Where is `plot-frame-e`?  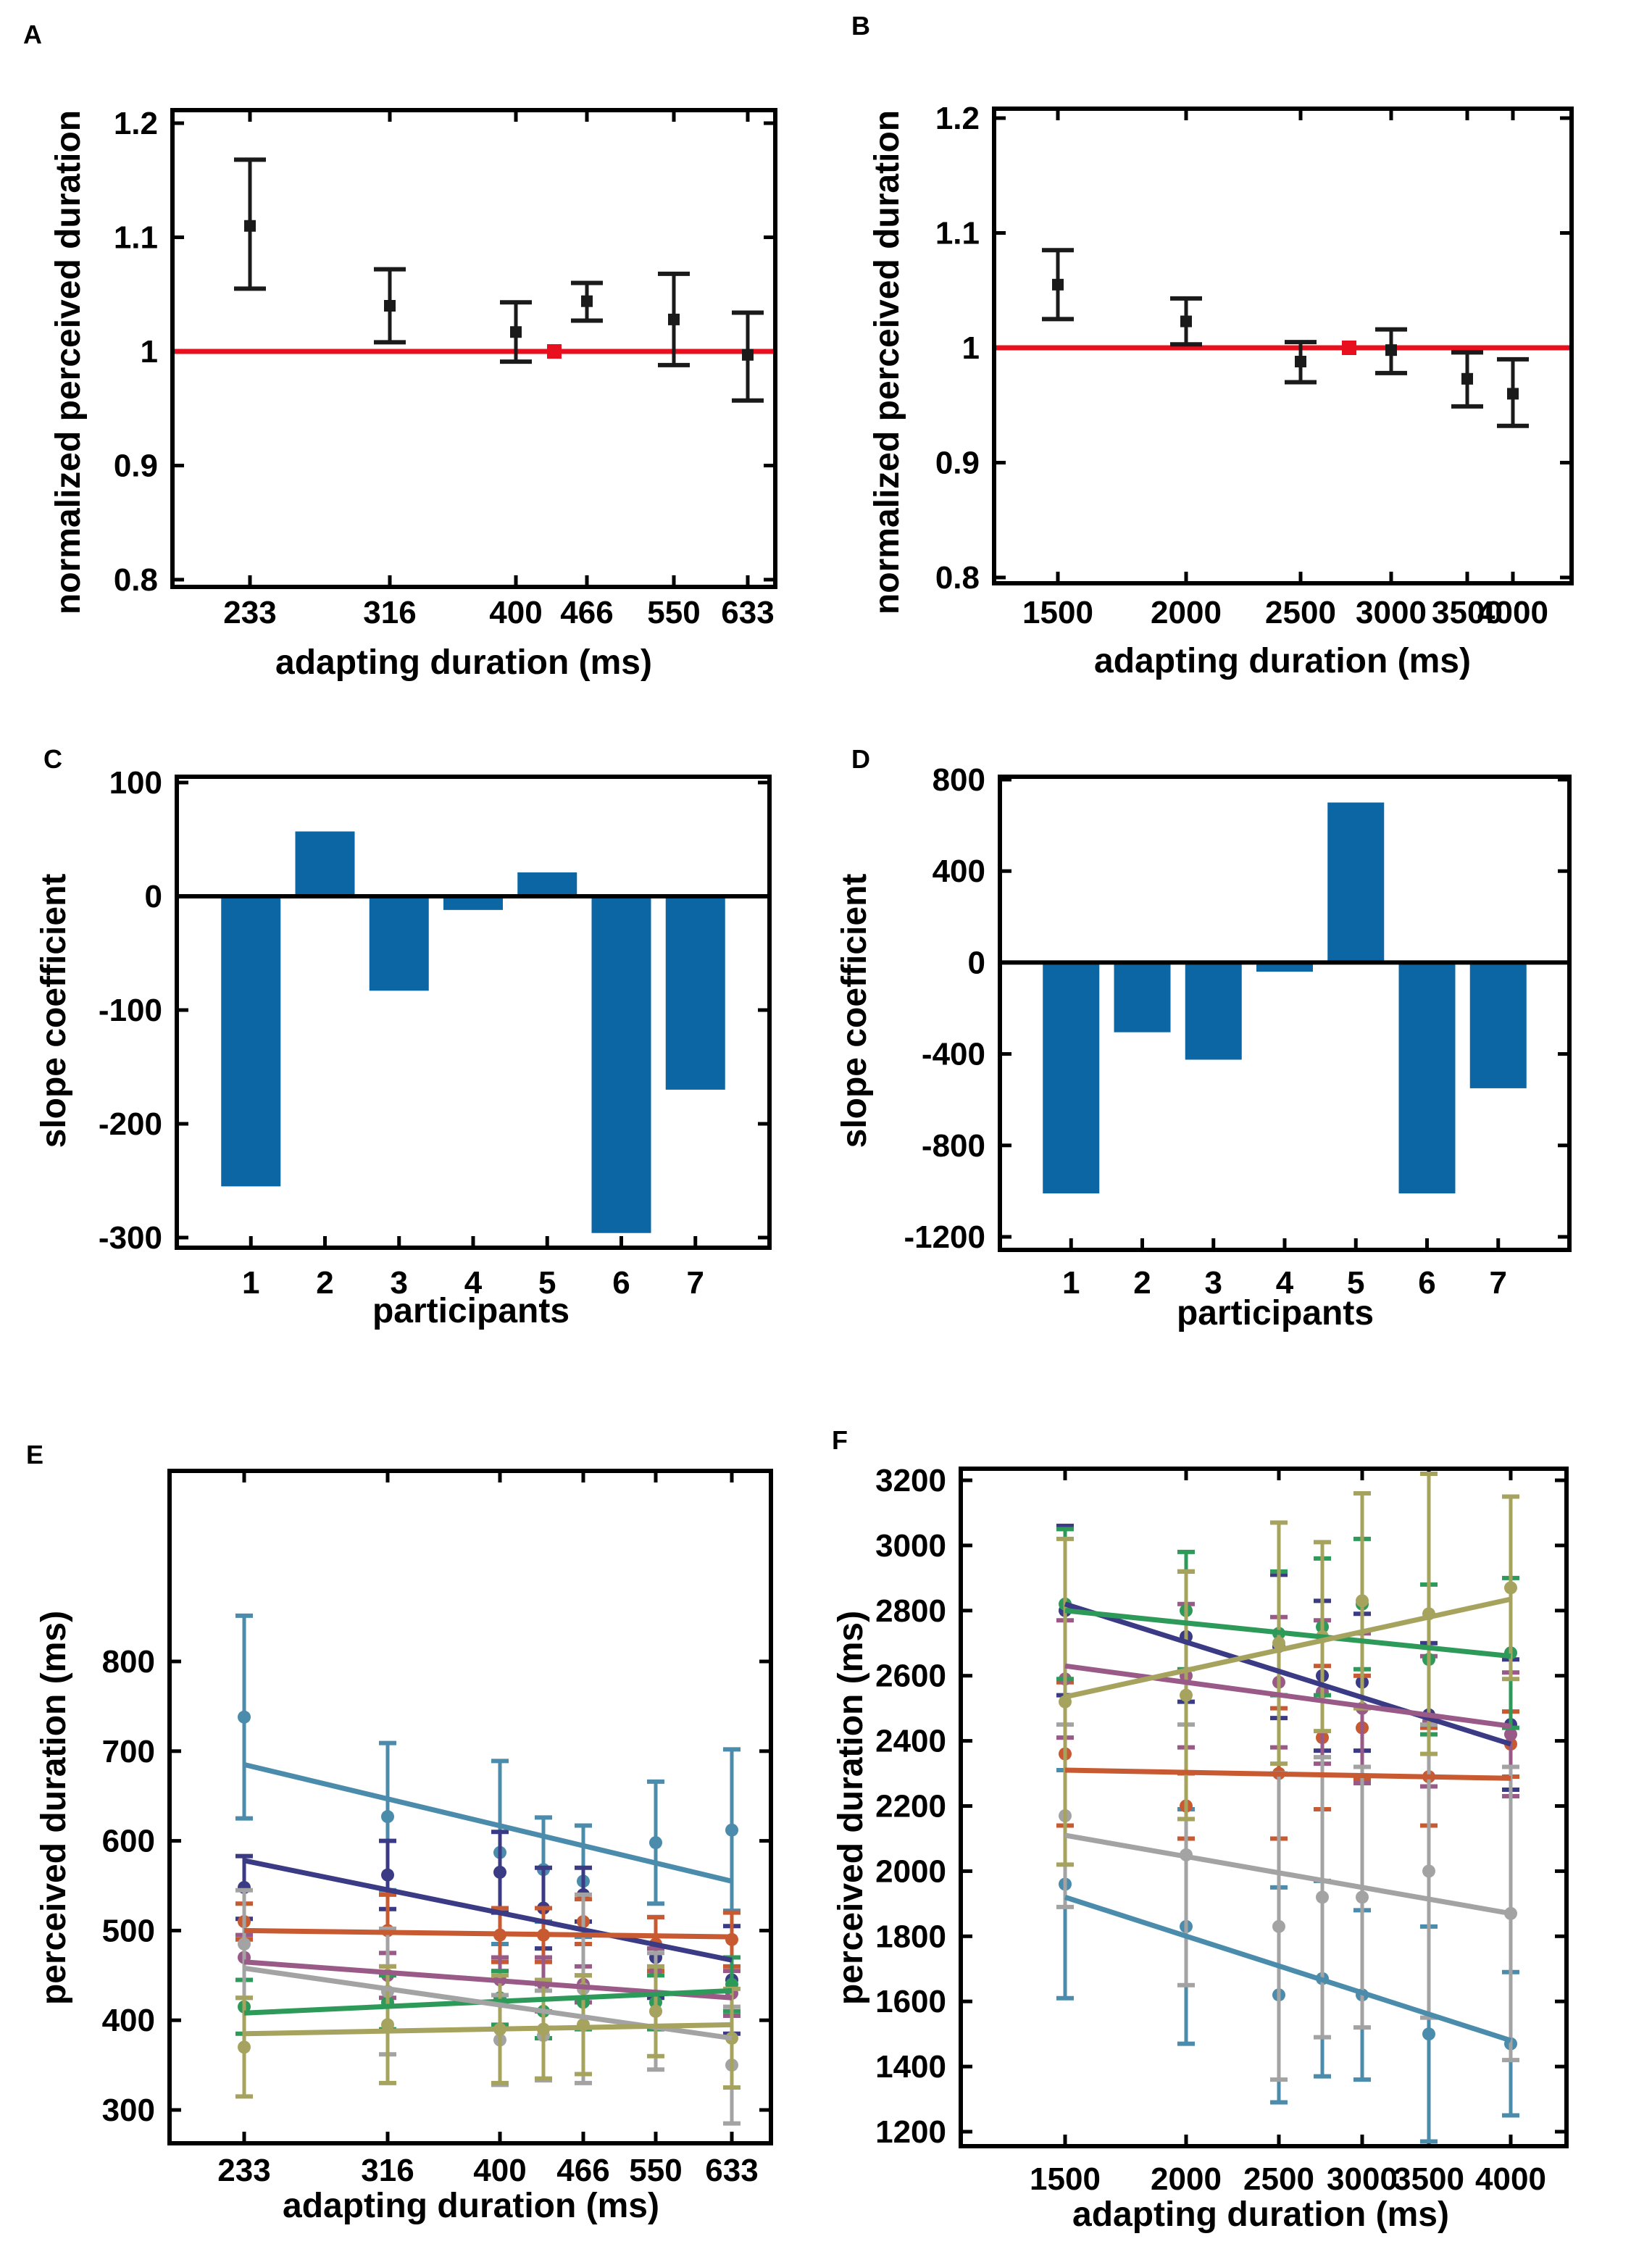
plot-frame-e is located at coordinates (470, 1807).